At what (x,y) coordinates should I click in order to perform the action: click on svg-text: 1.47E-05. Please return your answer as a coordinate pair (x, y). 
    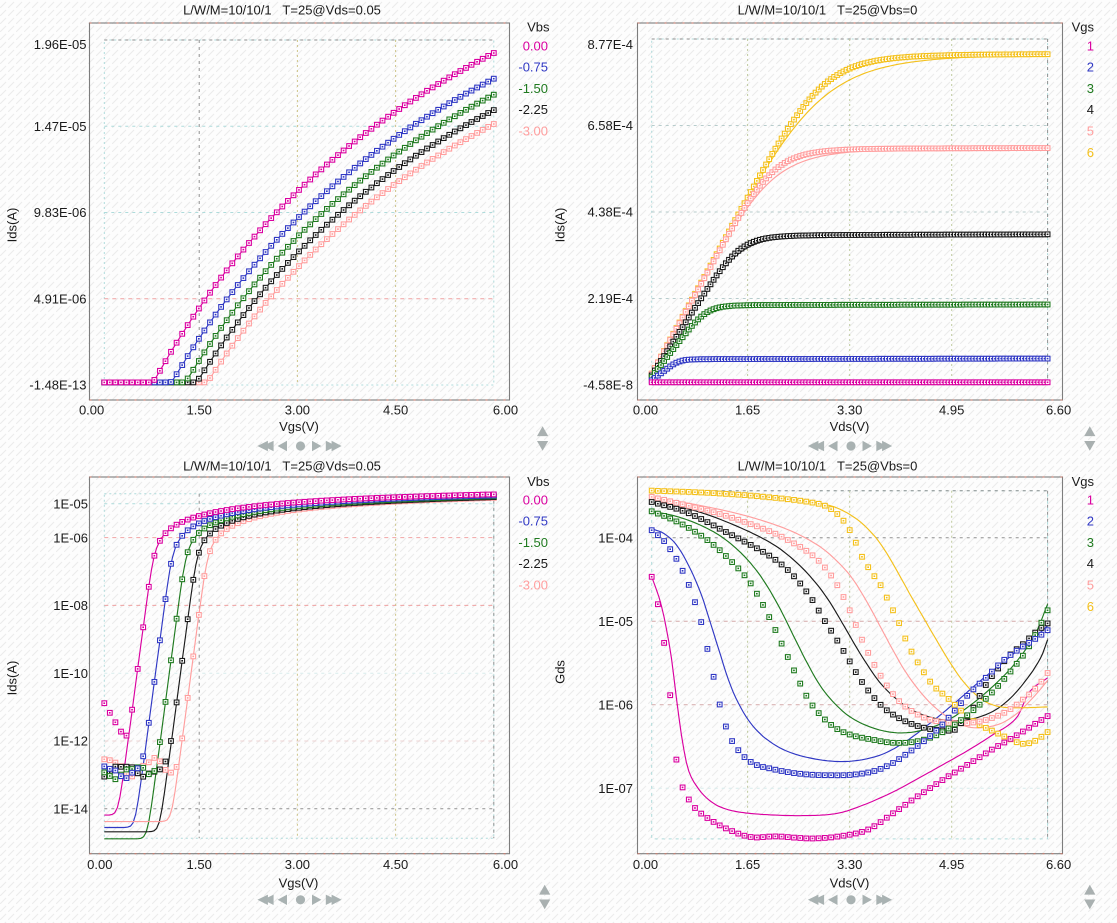
    Looking at the image, I should click on (60, 126).